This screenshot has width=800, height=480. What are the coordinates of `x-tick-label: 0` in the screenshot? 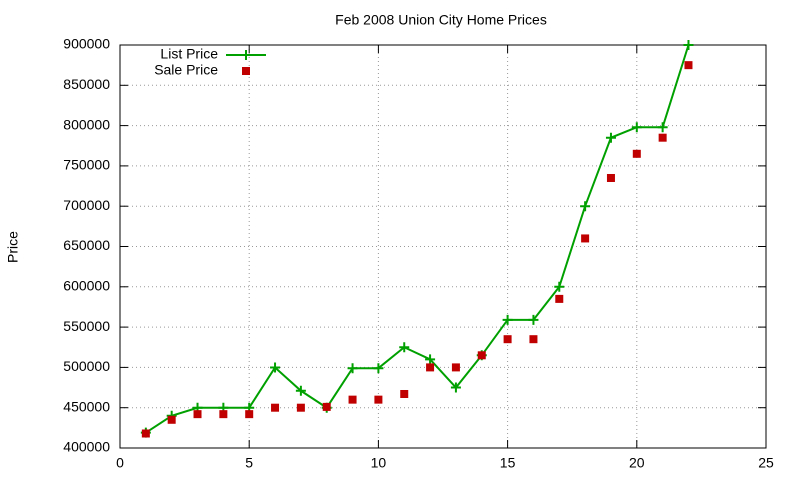 It's located at (120, 463).